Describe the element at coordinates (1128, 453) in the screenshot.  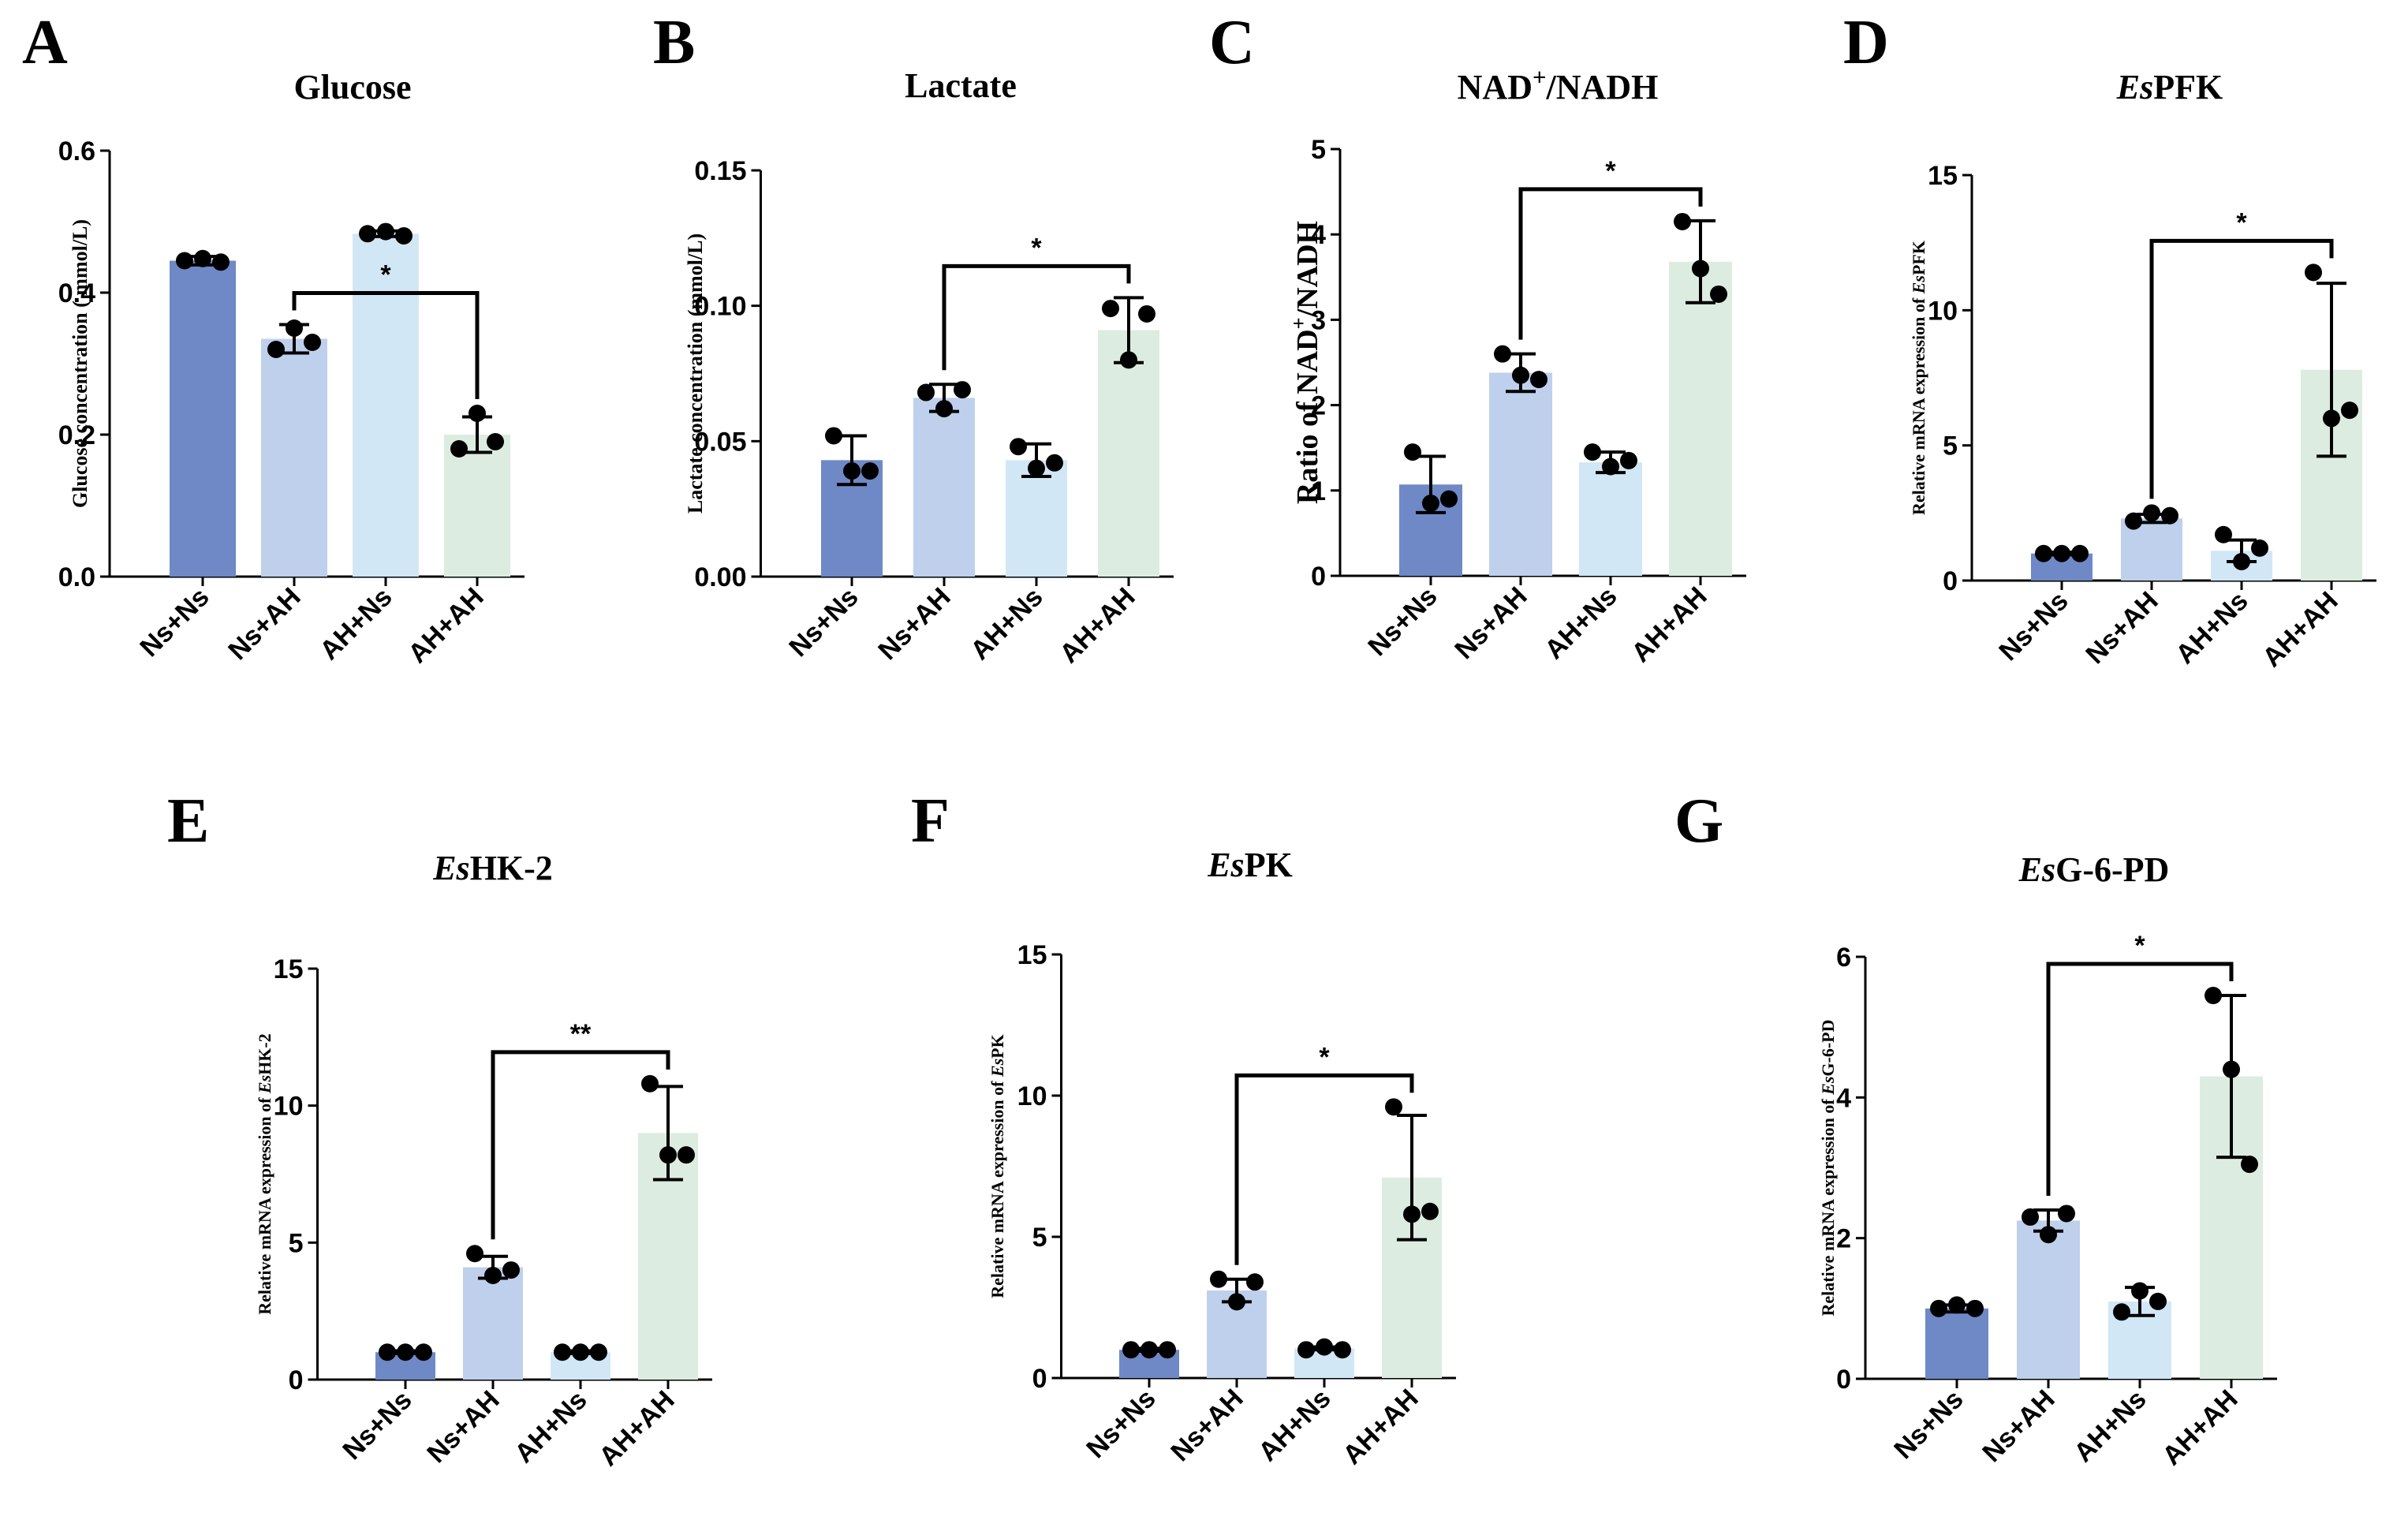
I see `bar-AH+AH` at that location.